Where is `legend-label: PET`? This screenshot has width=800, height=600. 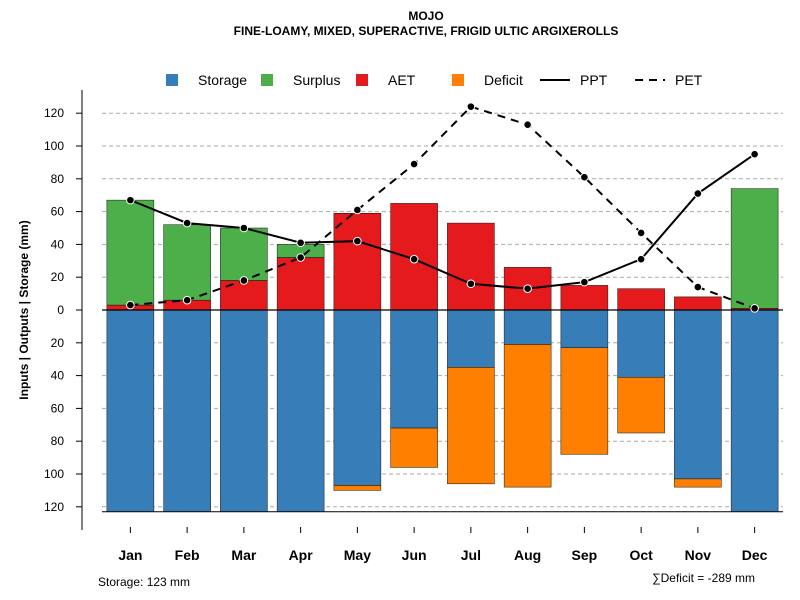 legend-label: PET is located at coordinates (689, 80).